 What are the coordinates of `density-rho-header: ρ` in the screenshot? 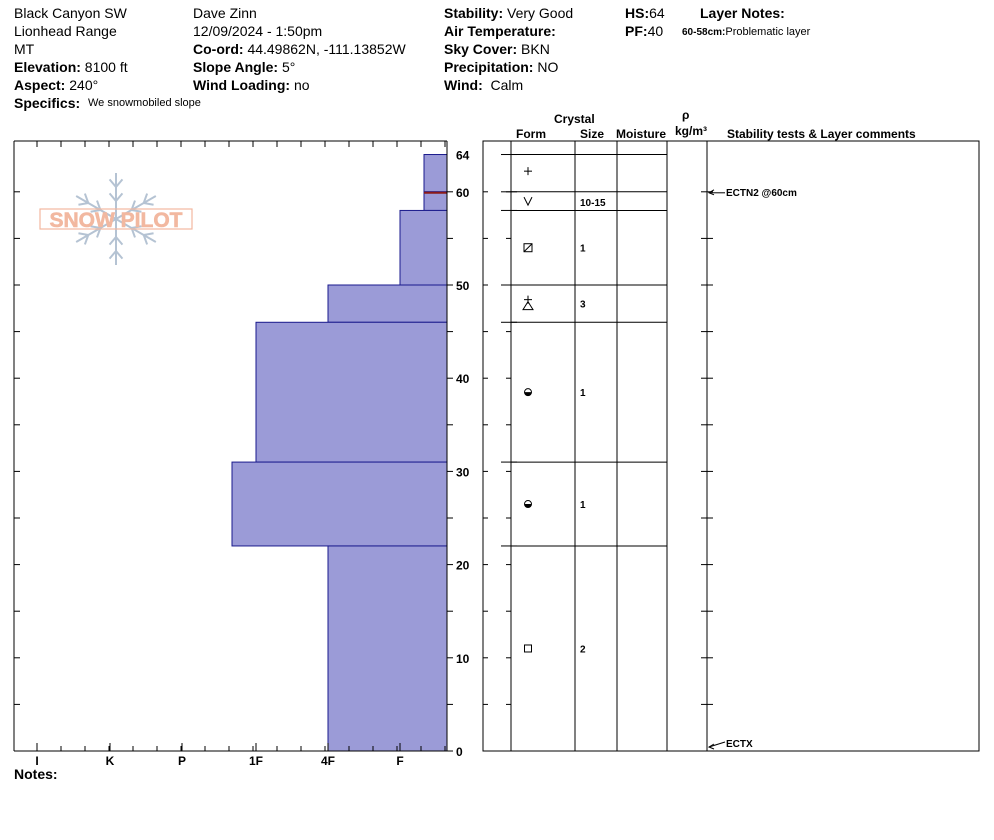 It's located at (686, 115).